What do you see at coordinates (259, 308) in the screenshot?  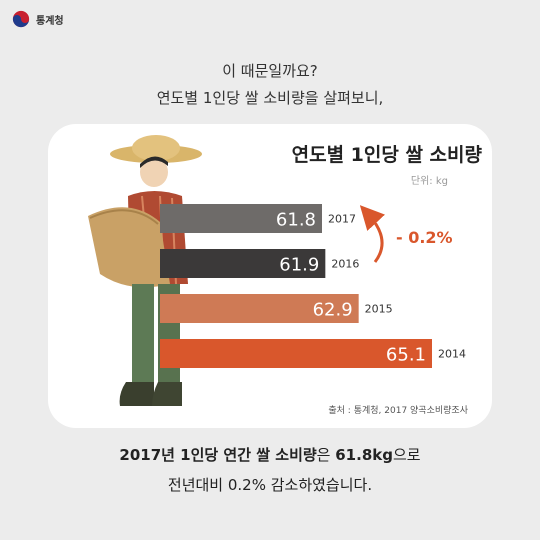 I see `bar-2015` at bounding box center [259, 308].